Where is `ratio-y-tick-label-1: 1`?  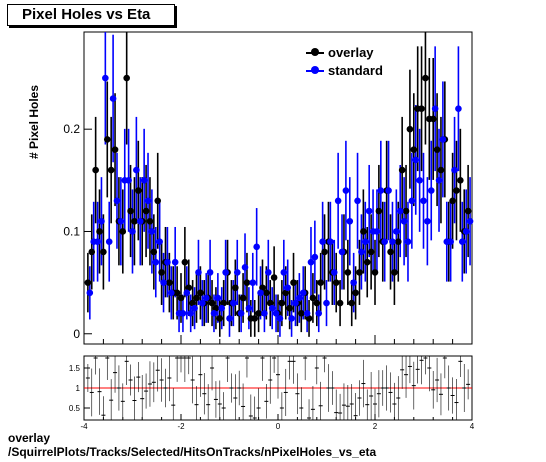 ratio-y-tick-label-1: 1 is located at coordinates (78, 388).